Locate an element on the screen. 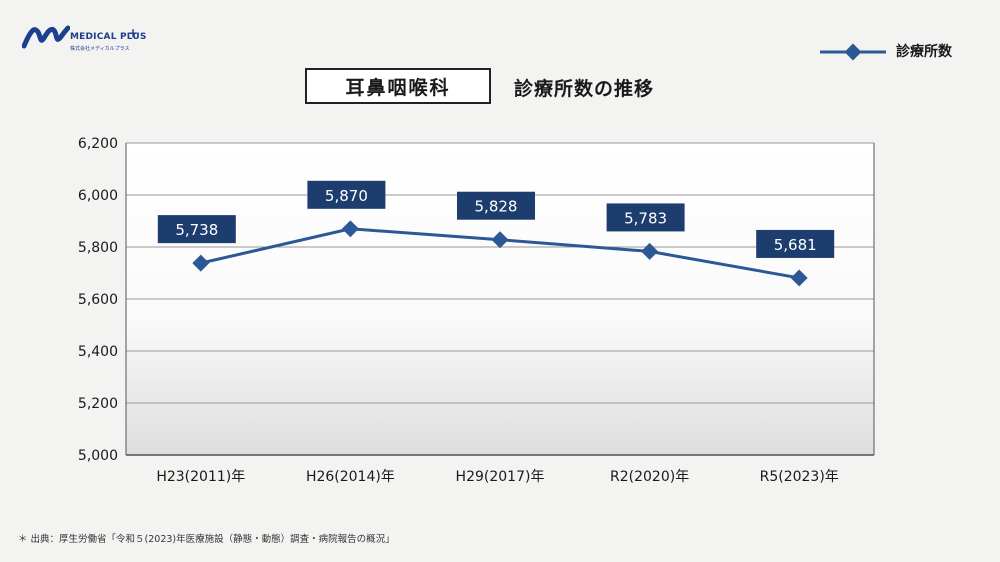  logo is located at coordinates (86, 42).